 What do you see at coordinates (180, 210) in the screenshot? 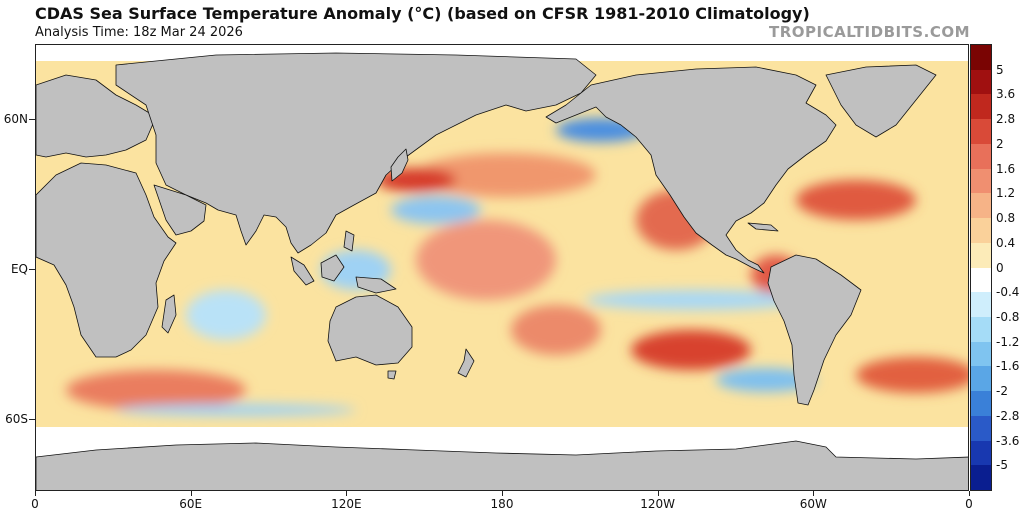
I see `land-arabia` at bounding box center [180, 210].